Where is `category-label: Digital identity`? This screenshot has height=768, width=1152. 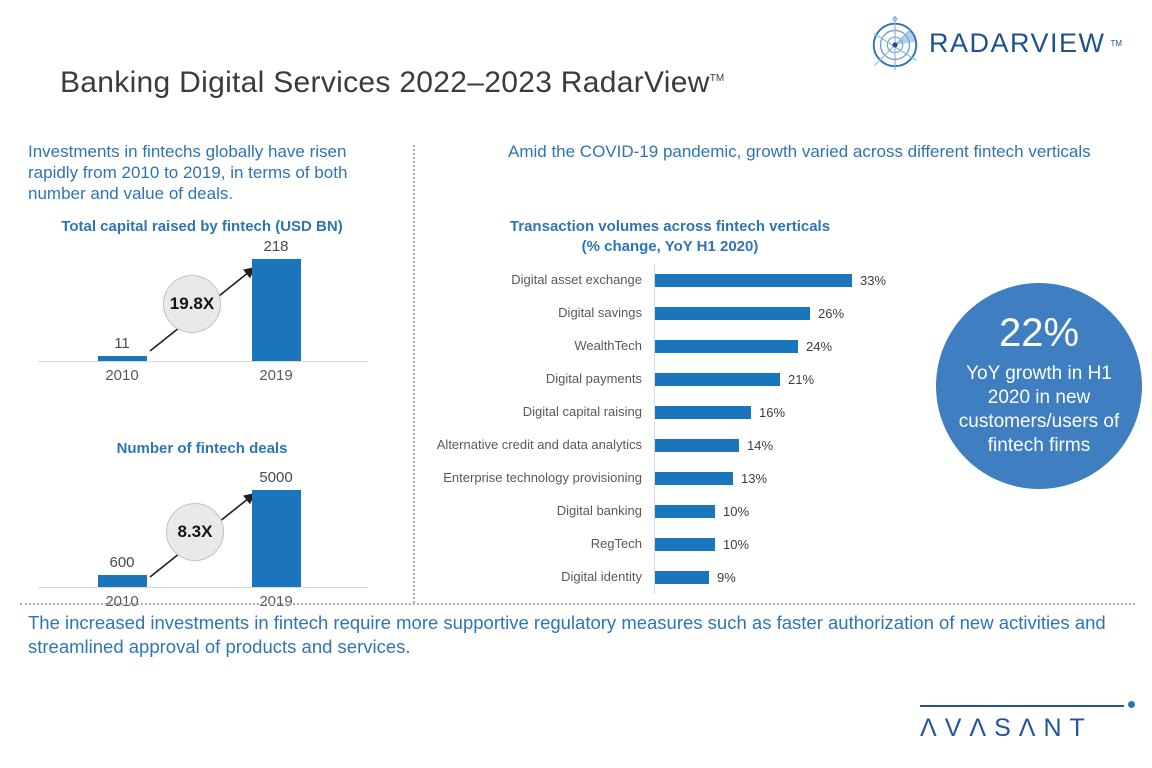 category-label: Digital identity is located at coordinates (601, 577).